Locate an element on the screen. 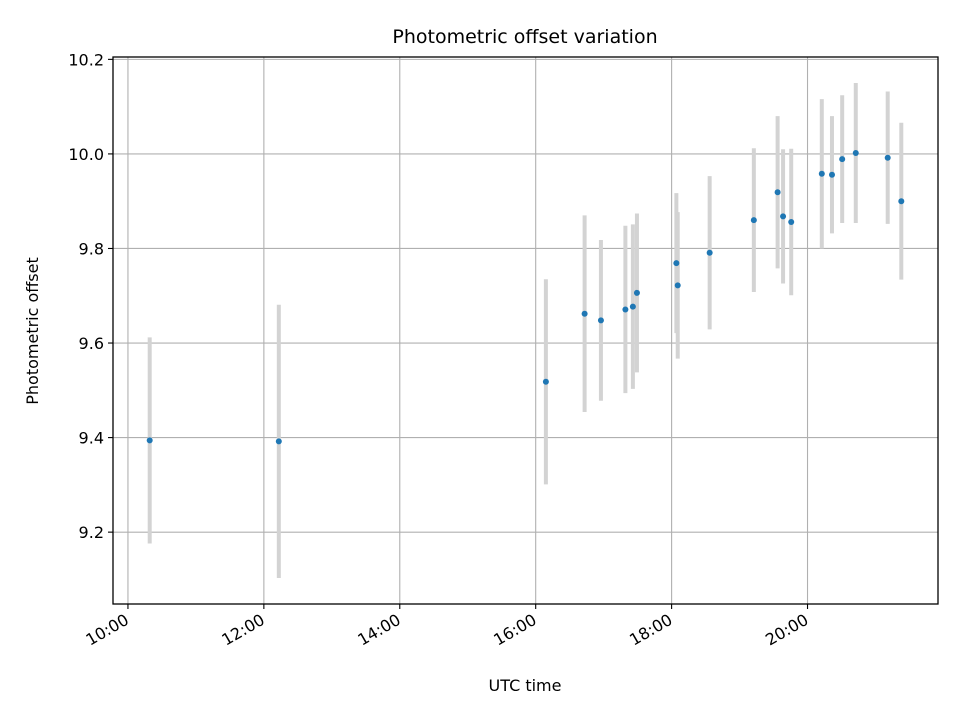 This screenshot has height=720, width=960. y-tick-label: 9.2 is located at coordinates (91, 532).